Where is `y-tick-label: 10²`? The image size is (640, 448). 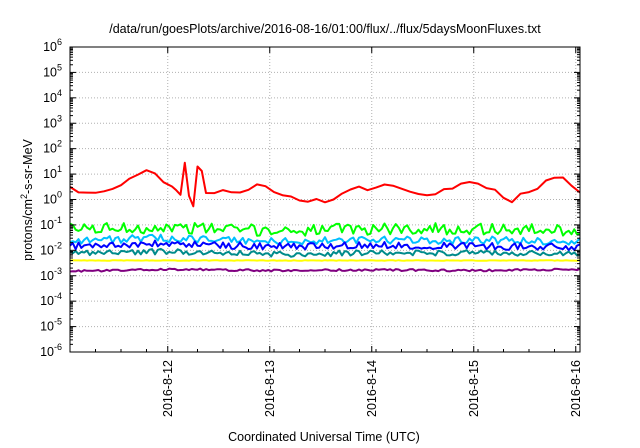
y-tick-label: 10² is located at coordinates (52, 147).